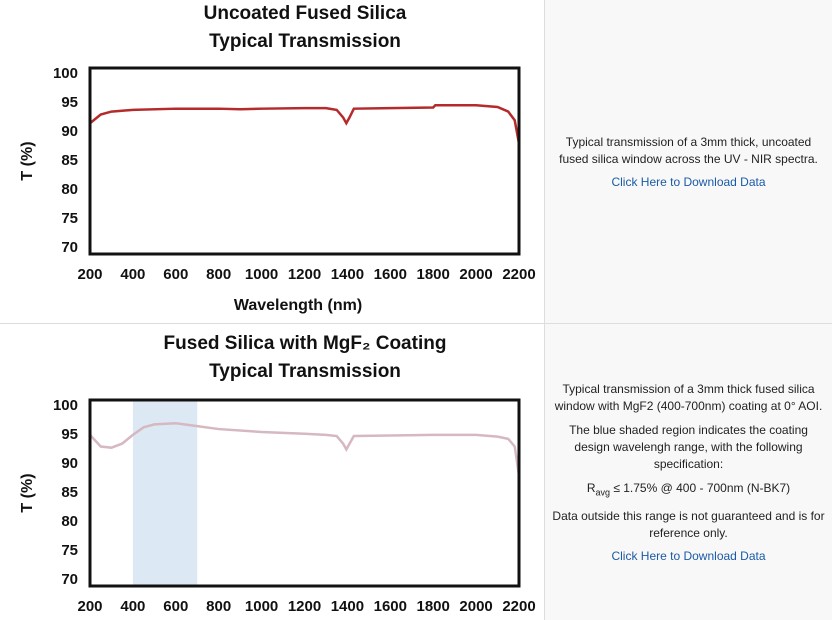 This screenshot has width=832, height=620. What do you see at coordinates (416, 323) in the screenshot?
I see `row-divider` at bounding box center [416, 323].